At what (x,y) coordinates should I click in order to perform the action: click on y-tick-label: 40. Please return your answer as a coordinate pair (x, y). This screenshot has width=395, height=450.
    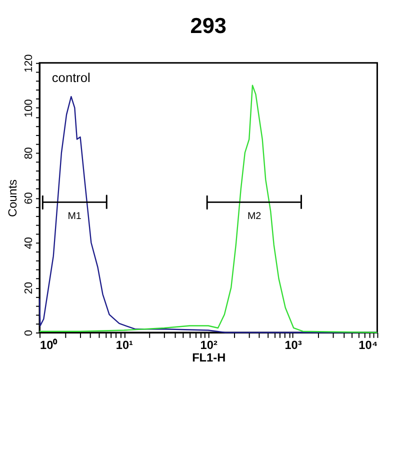
    Looking at the image, I should click on (29, 243).